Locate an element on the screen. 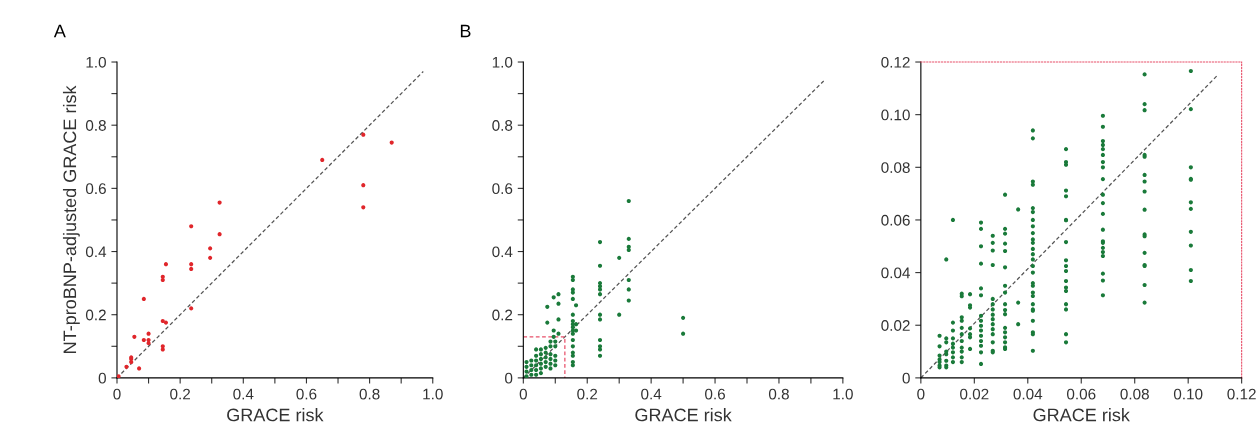  x-tick-label: 0.08 is located at coordinates (1134, 394).